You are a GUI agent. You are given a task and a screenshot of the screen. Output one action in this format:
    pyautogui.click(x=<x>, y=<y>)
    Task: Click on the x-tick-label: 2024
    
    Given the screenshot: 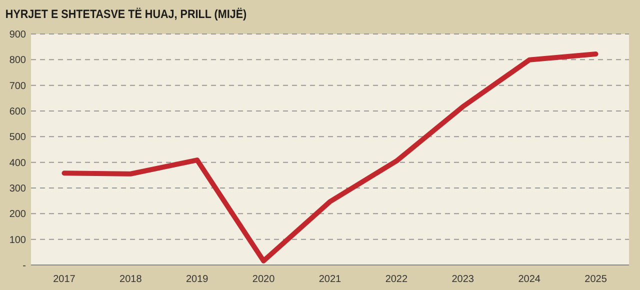 What is the action you would take?
    pyautogui.click(x=529, y=279)
    